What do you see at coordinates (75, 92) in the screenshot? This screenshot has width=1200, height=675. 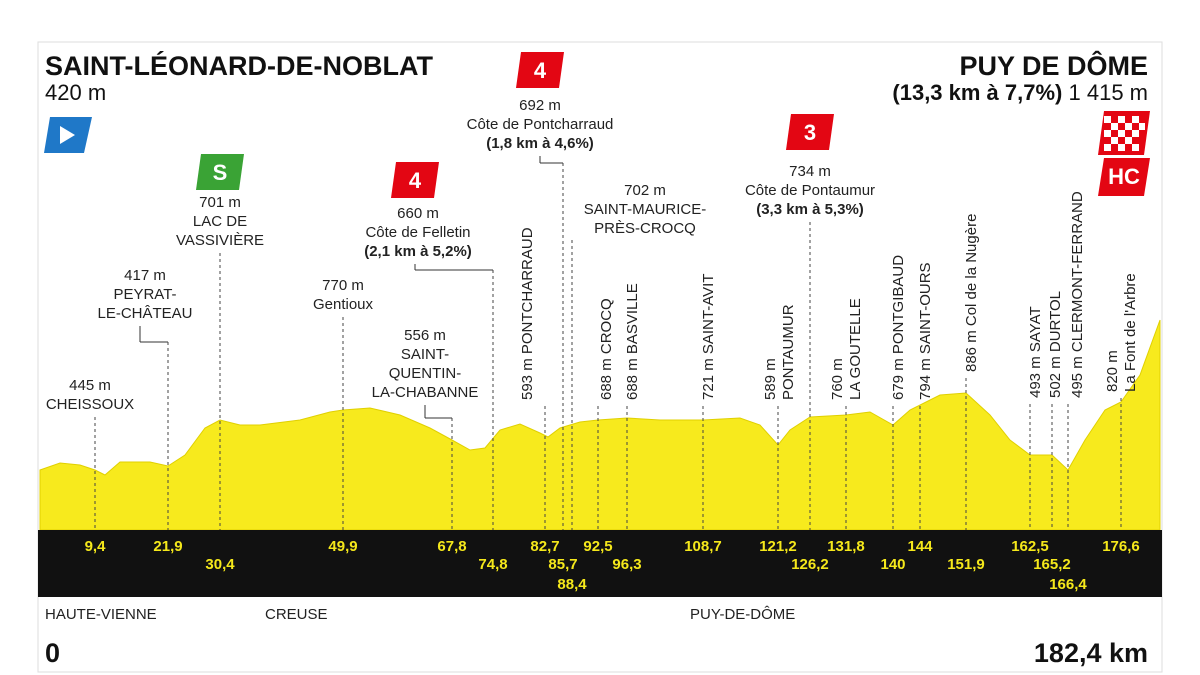 I see `start-altitude: 420 m` at bounding box center [75, 92].